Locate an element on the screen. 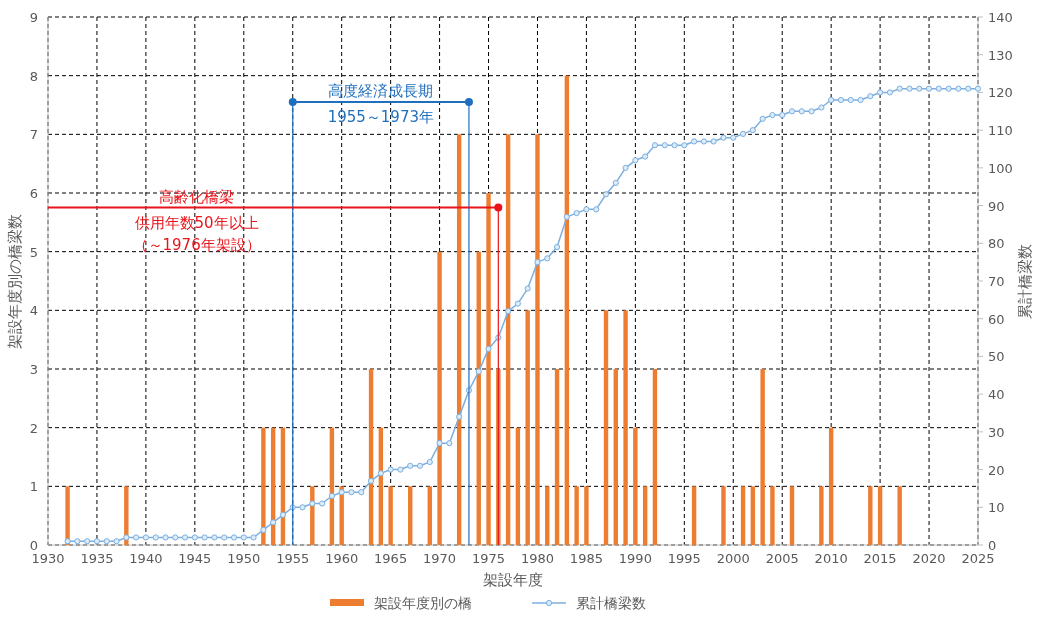 Image resolution: width=1042 pixels, height=621 pixels. y-tick-label: 5 is located at coordinates (33, 252).